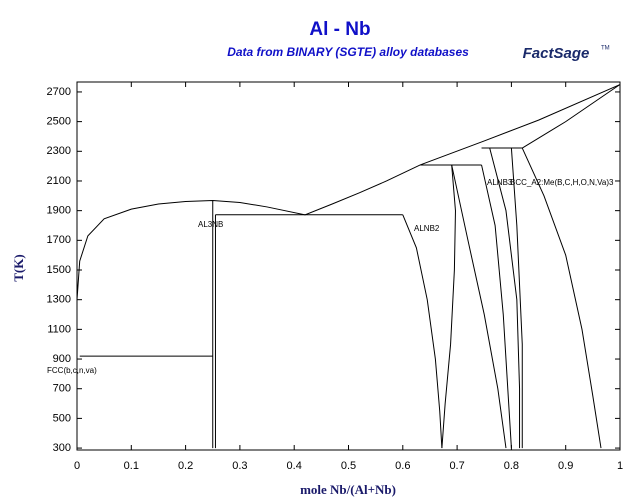 Image resolution: width=640 pixels, height=504 pixels. I want to click on x-tick-label: 0.5, so click(348, 466).